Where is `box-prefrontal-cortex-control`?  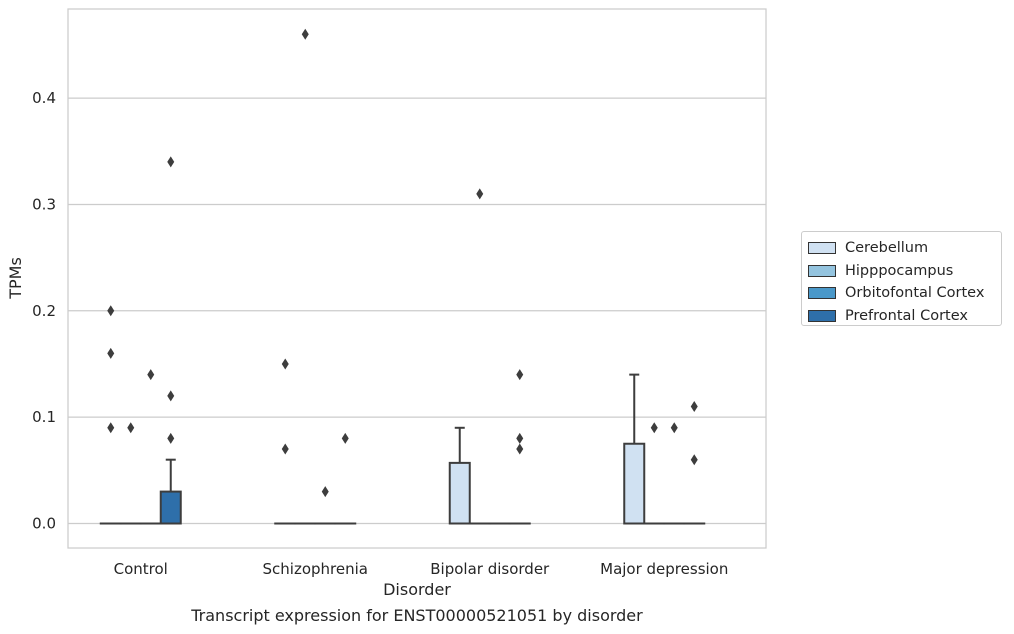 box-prefrontal-cortex-control is located at coordinates (170, 340).